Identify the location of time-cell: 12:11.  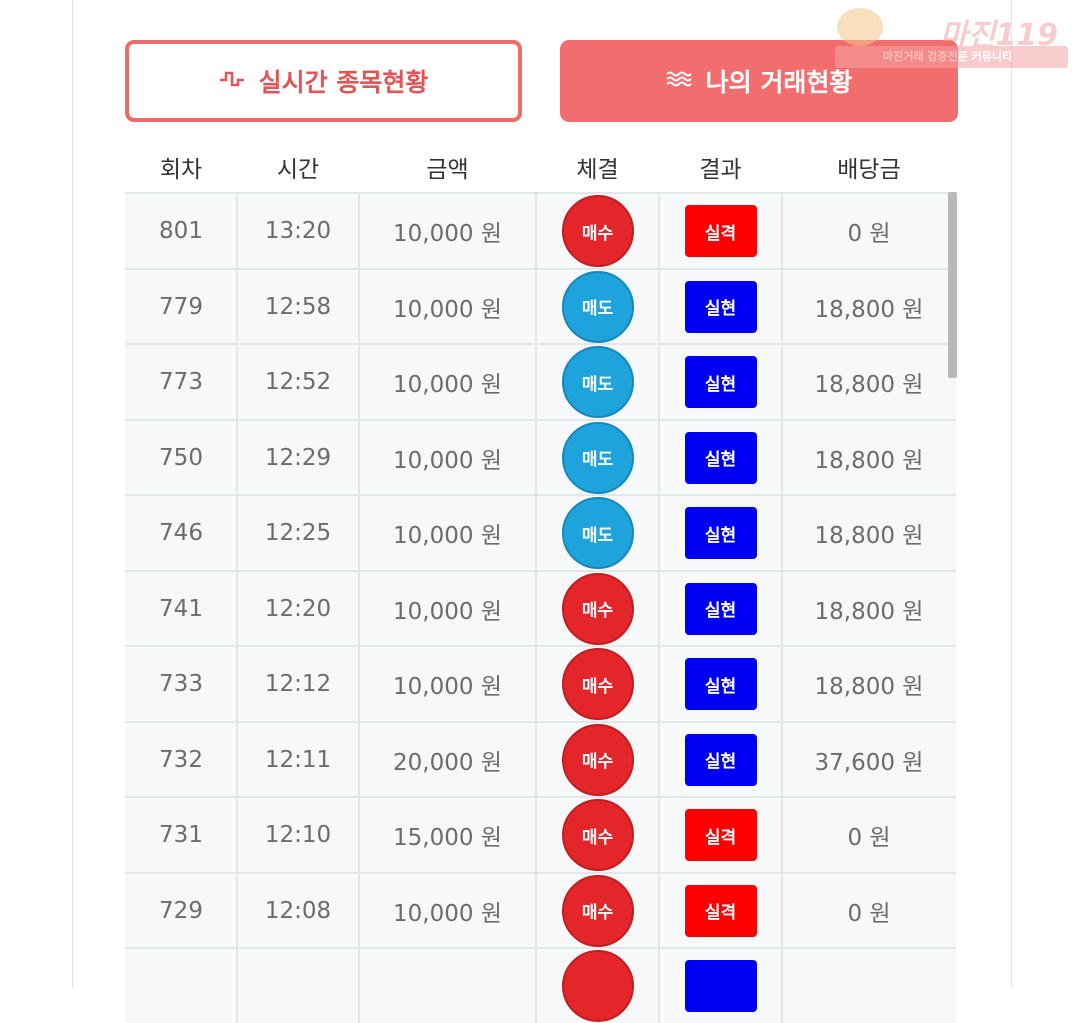
(298, 759).